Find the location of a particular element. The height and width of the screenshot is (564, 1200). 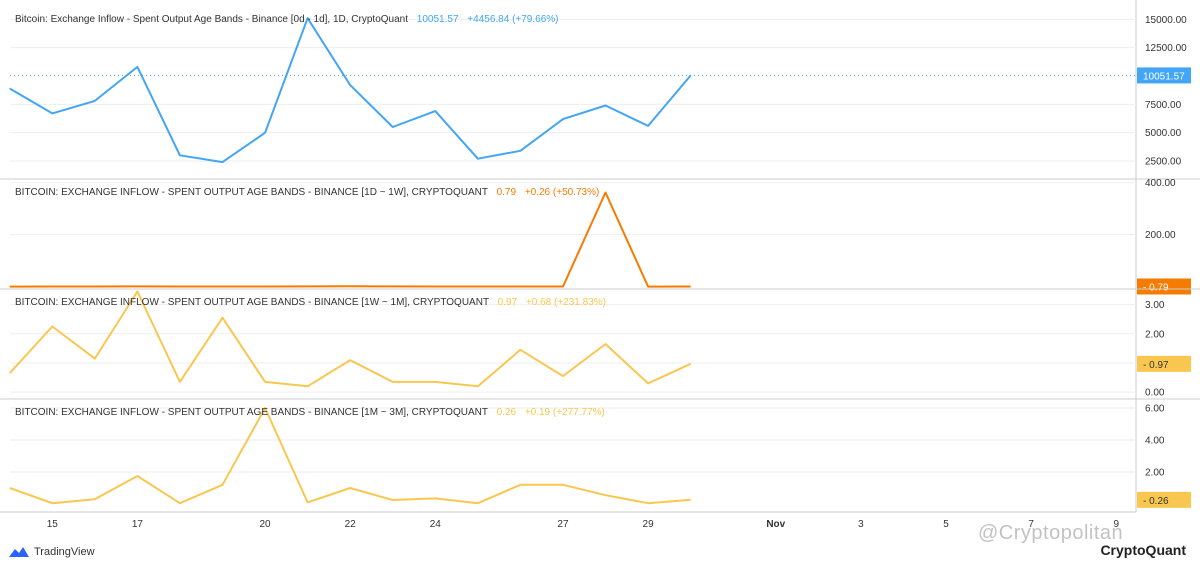

last-value-badge-label: - 0.97 is located at coordinates (1156, 365).